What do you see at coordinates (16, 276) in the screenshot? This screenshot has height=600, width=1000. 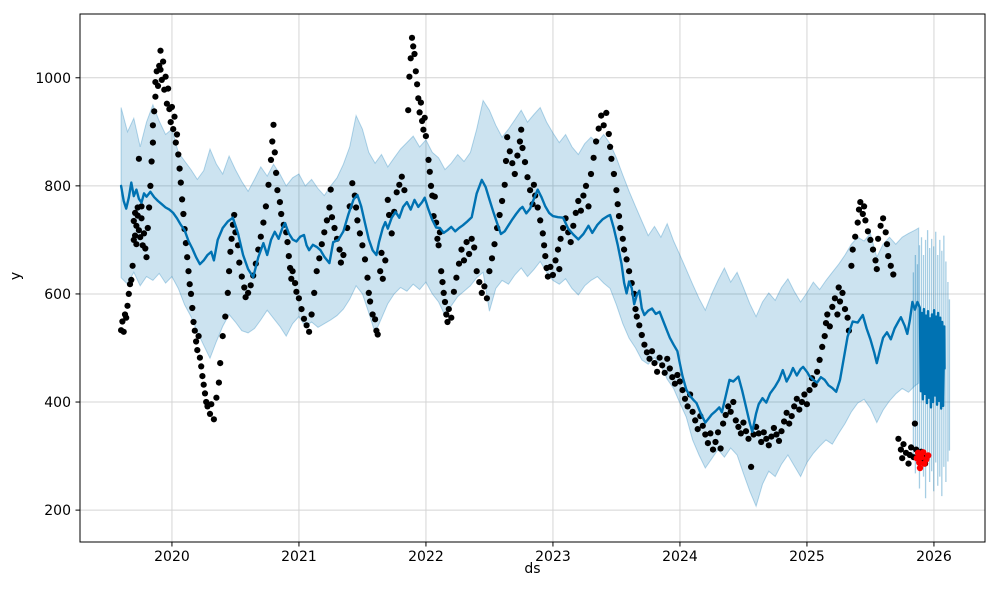 I see `y-axis-label: y` at bounding box center [16, 276].